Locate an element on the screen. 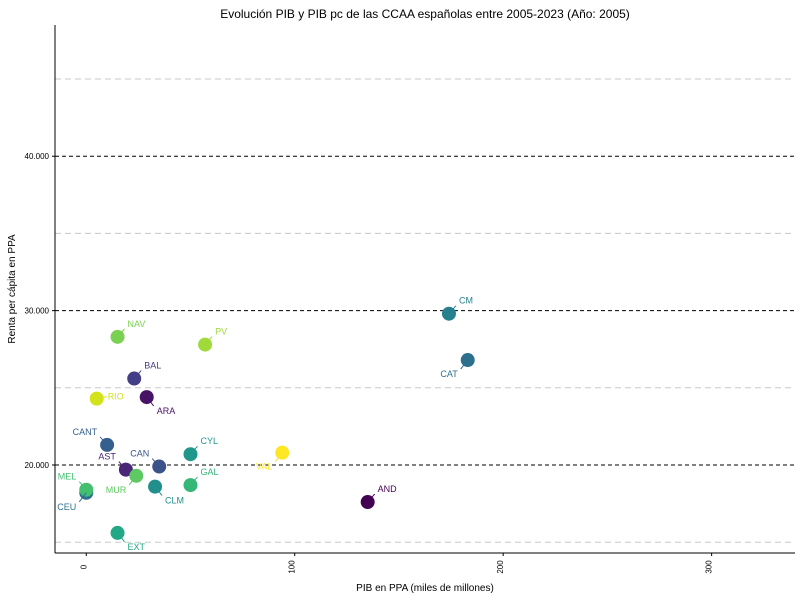 Image resolution: width=800 pixels, height=605 pixels. x-tick-label: 200 is located at coordinates (500, 567).